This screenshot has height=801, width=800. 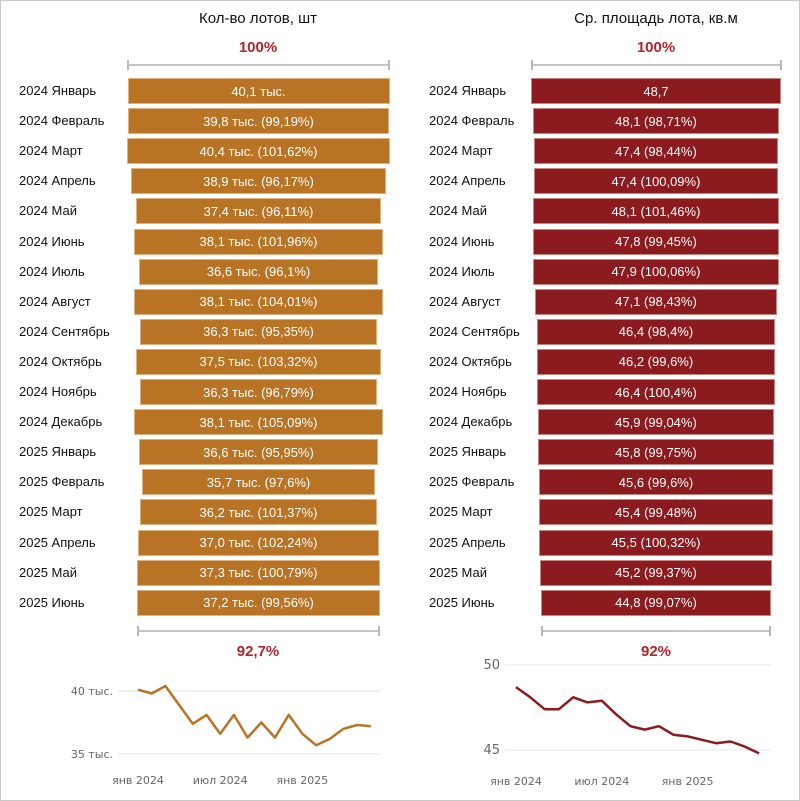 What do you see at coordinates (656, 392) in the screenshot?
I see `funnel-bar: 46,4 (100,4%)` at bounding box center [656, 392].